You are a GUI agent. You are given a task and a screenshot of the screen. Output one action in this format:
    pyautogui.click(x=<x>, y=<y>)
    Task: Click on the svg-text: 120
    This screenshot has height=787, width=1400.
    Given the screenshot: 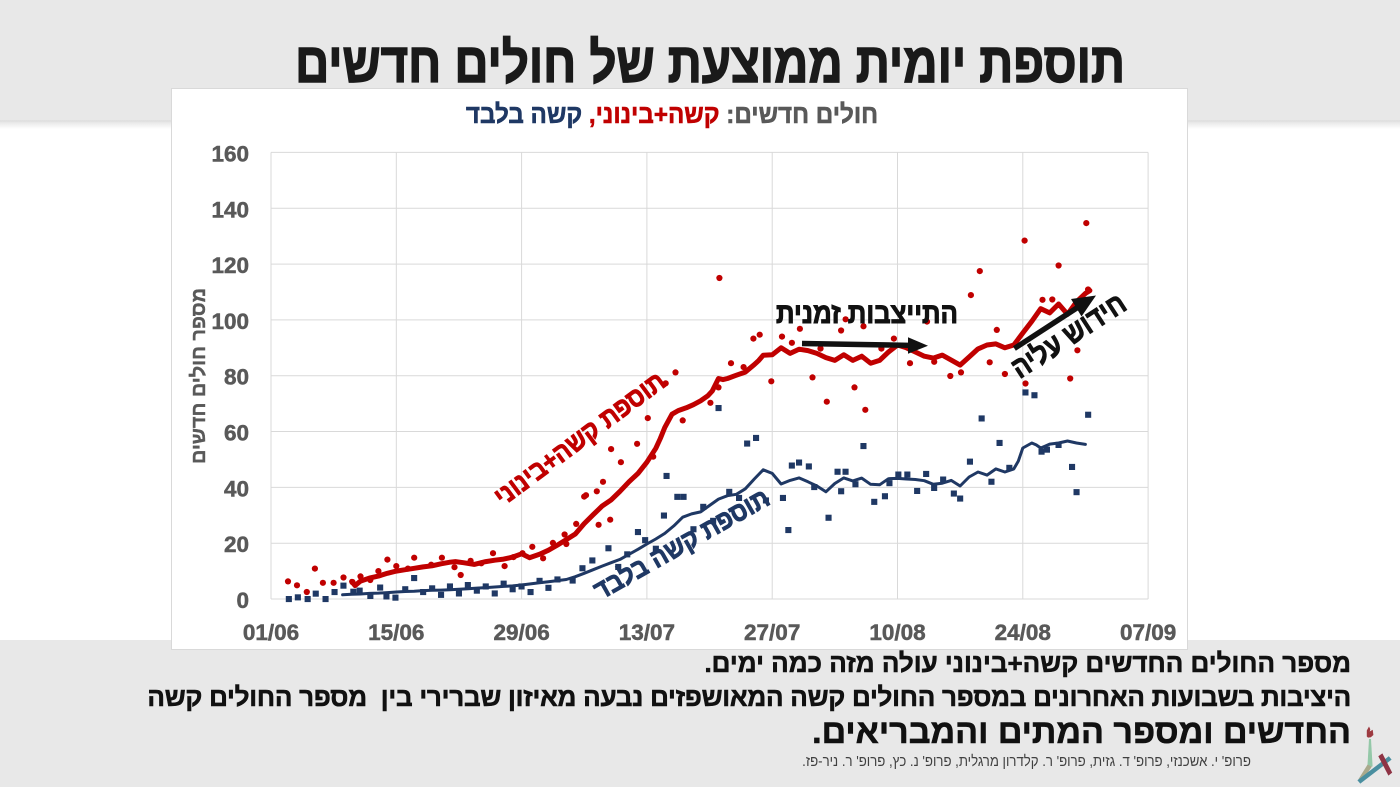 What is the action you would take?
    pyautogui.click(x=230, y=265)
    